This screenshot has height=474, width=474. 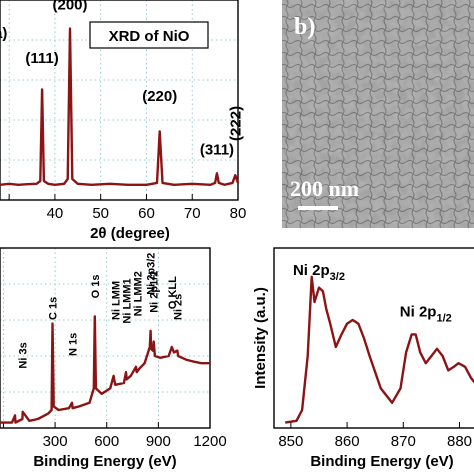 I want to click on panel-b-label: b), so click(x=304, y=27).